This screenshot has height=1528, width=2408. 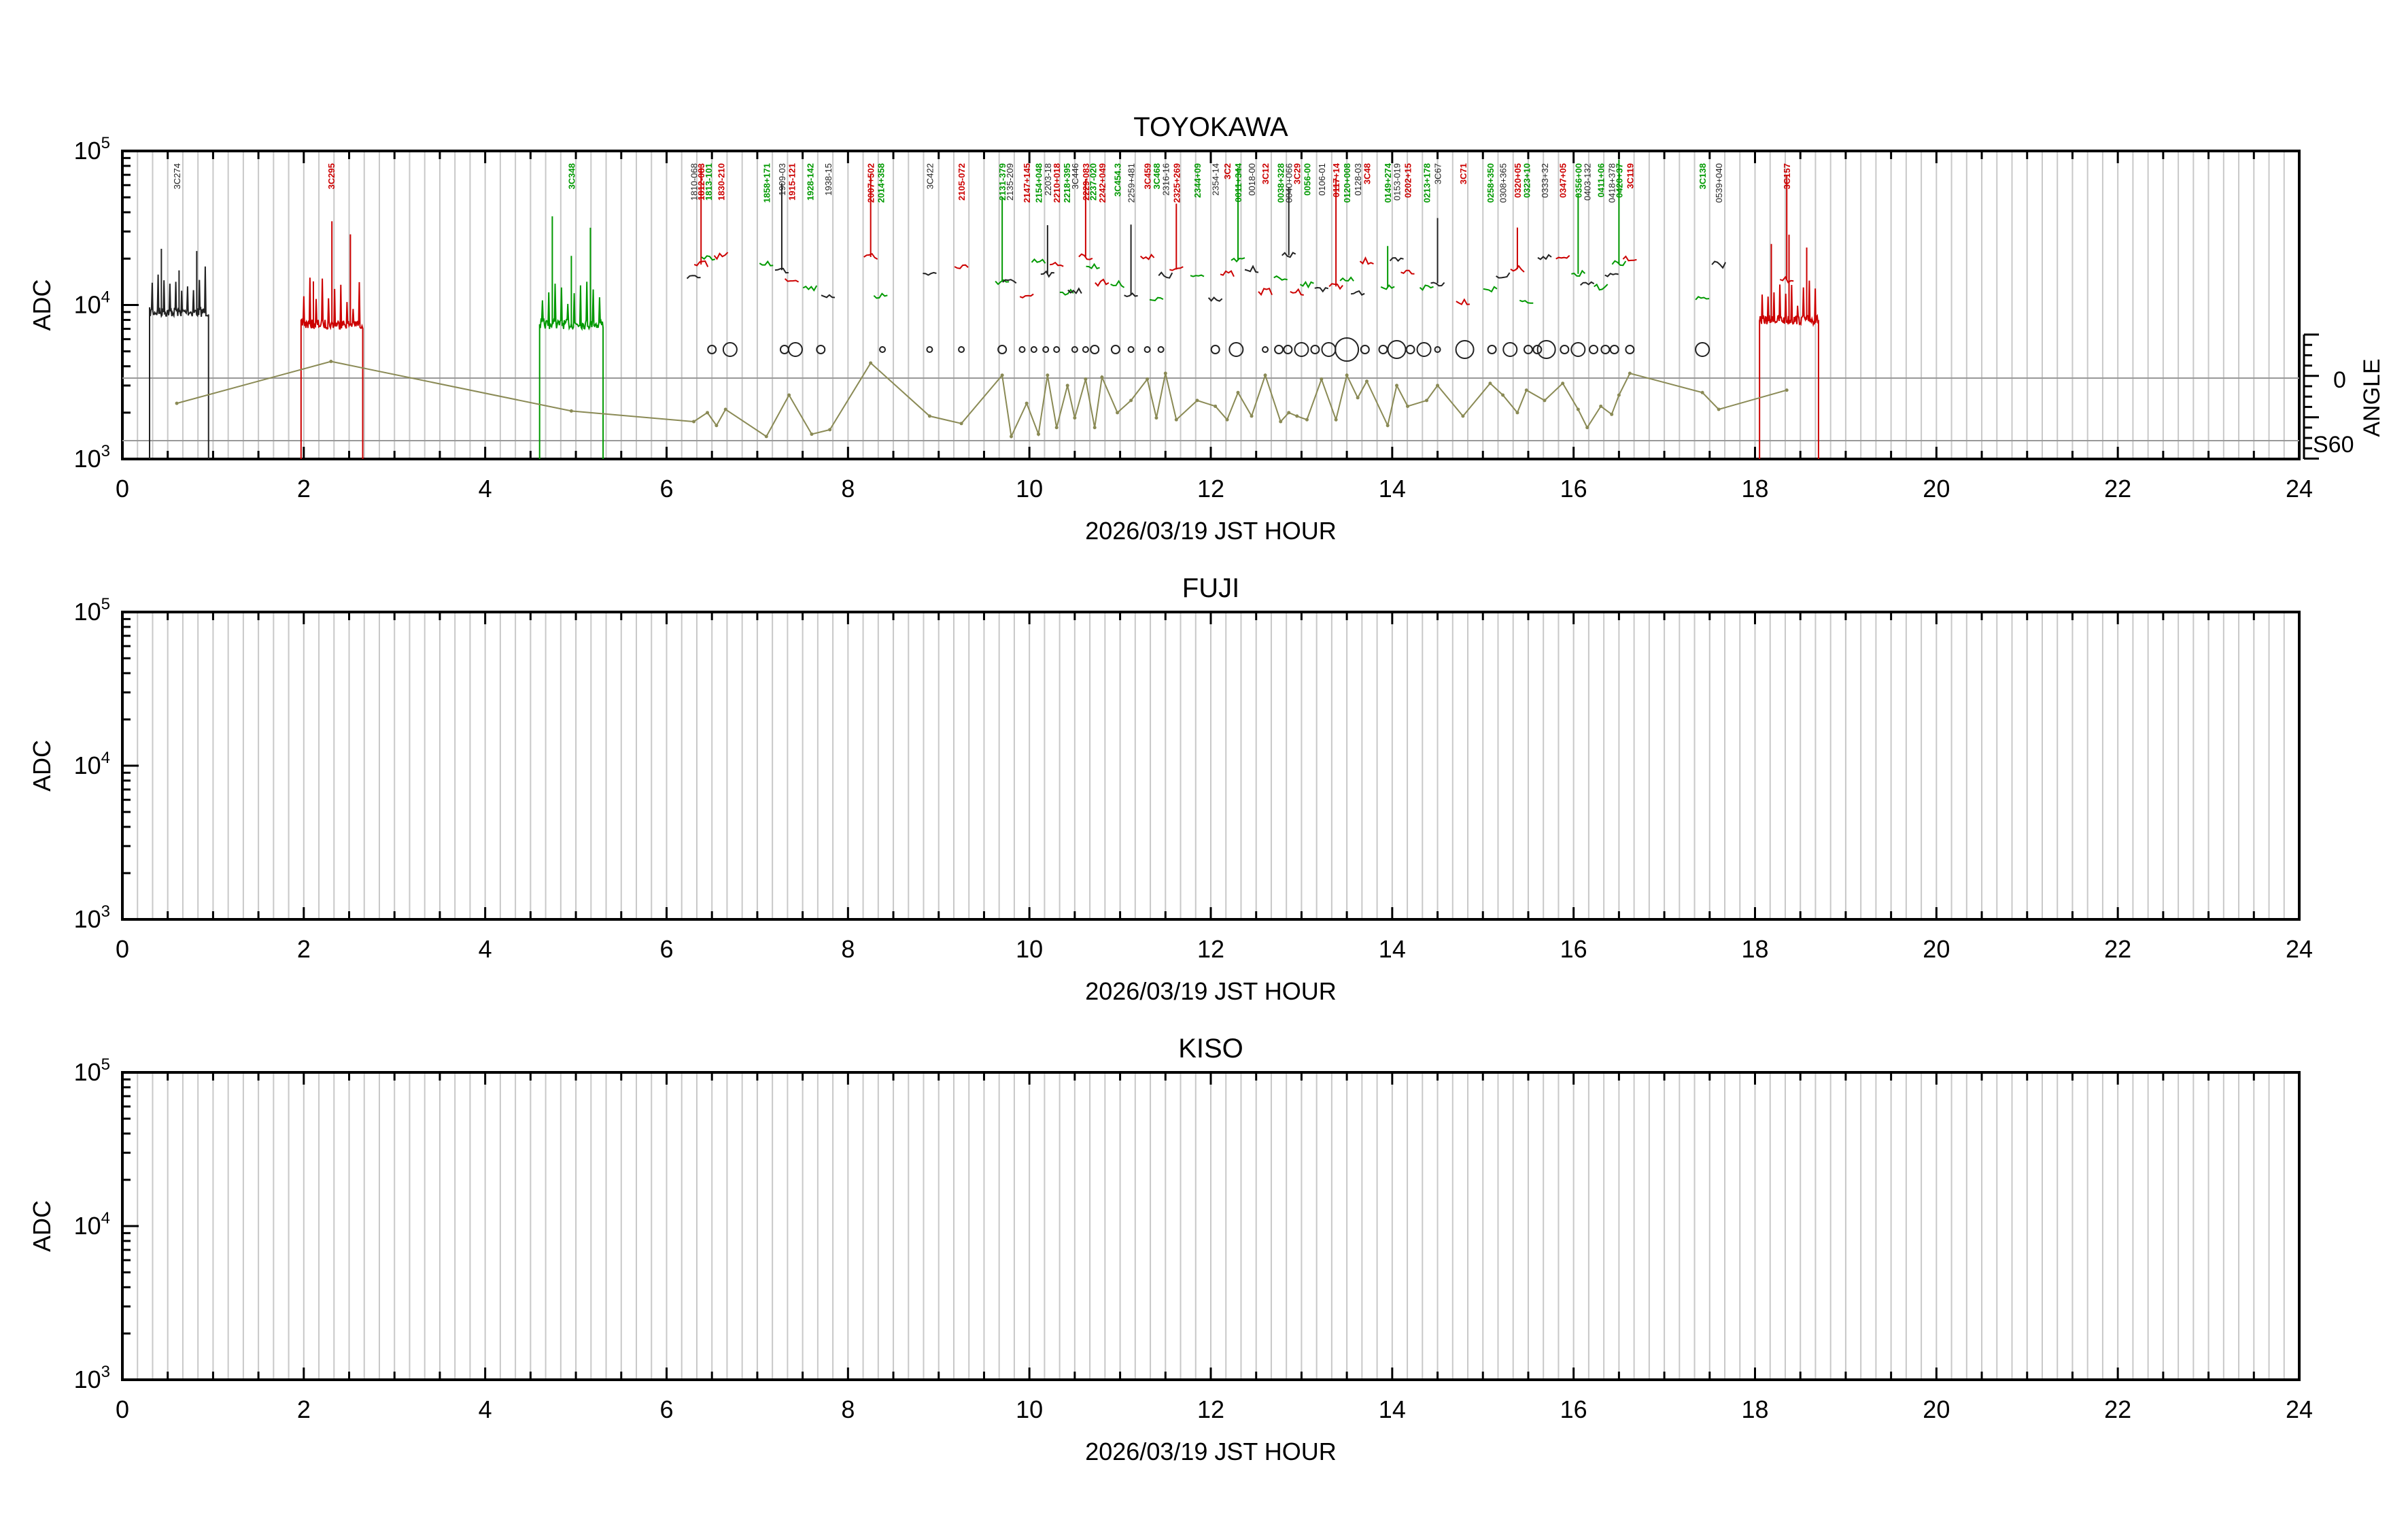 I want to click on source-label: 3C454.3, so click(x=1118, y=180).